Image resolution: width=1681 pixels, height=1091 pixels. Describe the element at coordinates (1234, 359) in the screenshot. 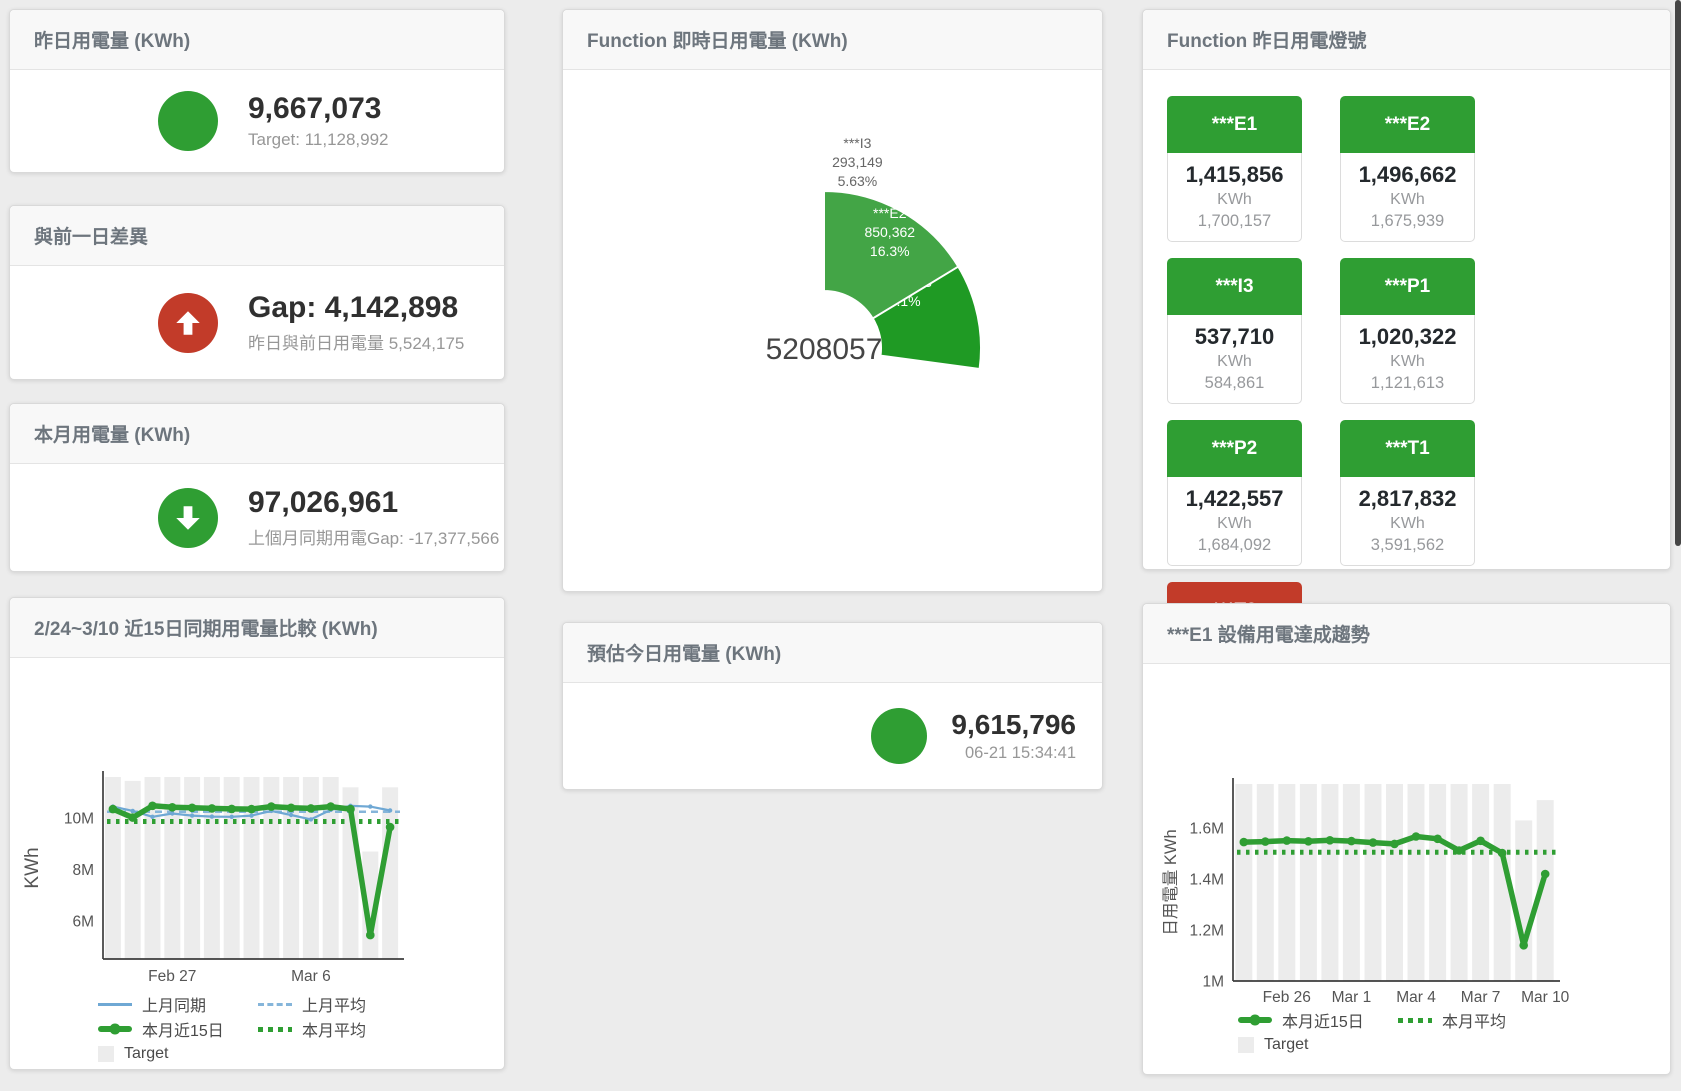

I see `tile-body: 537,710 KWh 584,861` at that location.